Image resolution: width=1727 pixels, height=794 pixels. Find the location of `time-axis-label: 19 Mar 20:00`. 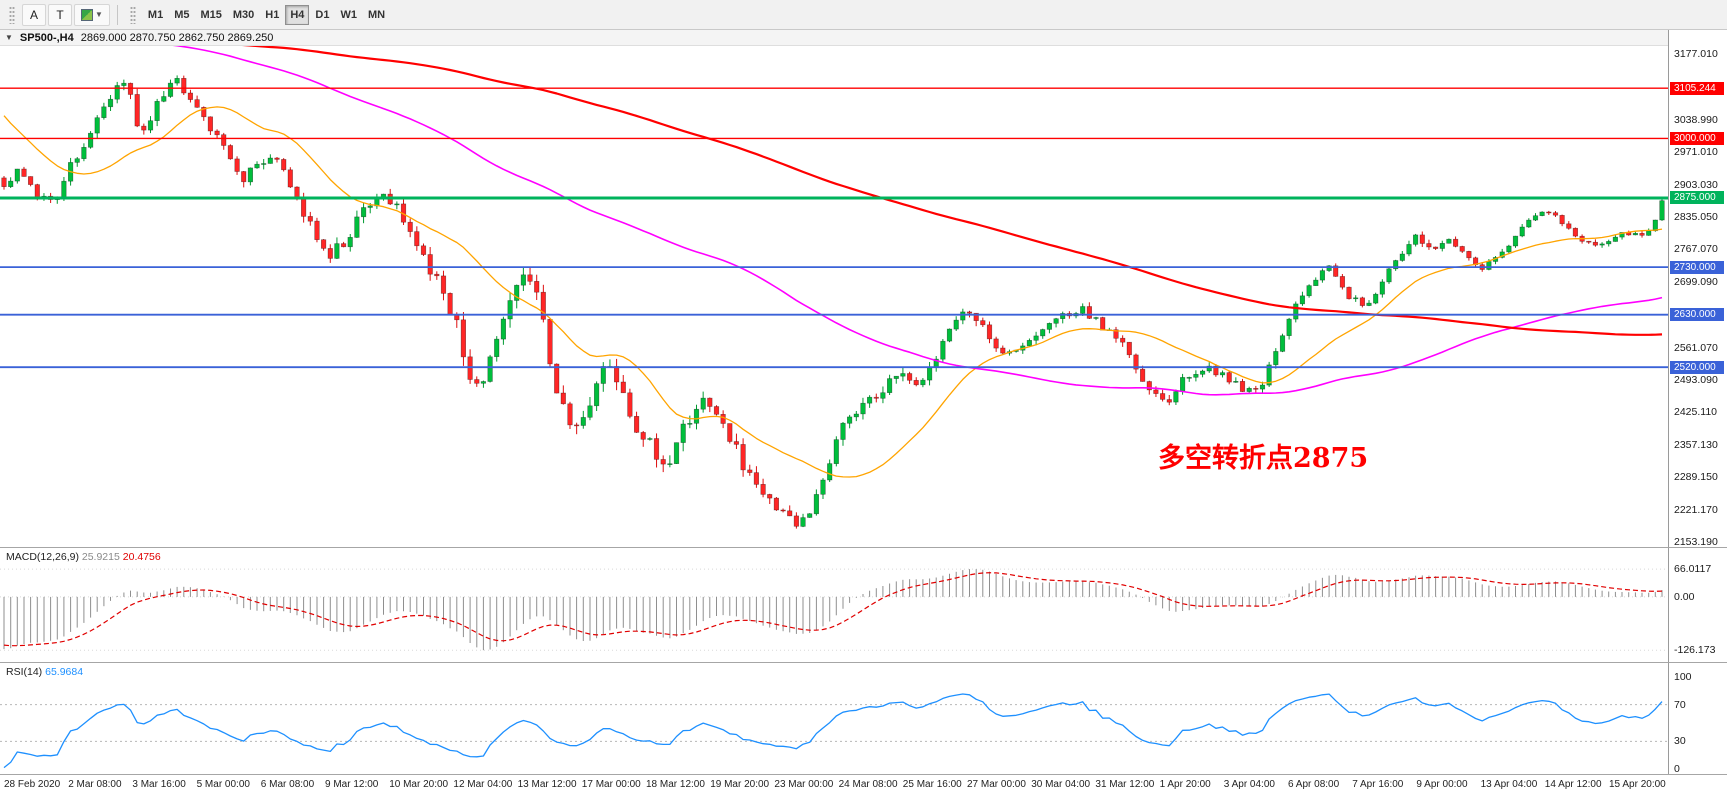

time-axis-label: 19 Mar 20:00 is located at coordinates (740, 784).